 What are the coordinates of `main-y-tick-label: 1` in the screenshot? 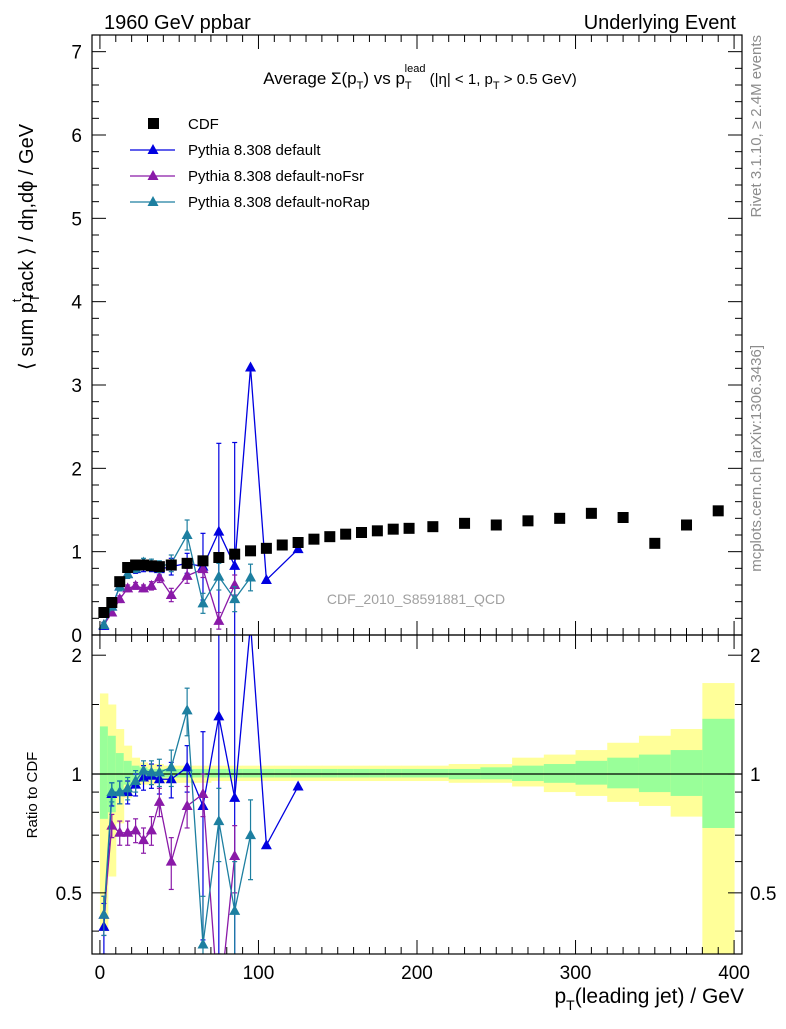 It's located at (76, 553).